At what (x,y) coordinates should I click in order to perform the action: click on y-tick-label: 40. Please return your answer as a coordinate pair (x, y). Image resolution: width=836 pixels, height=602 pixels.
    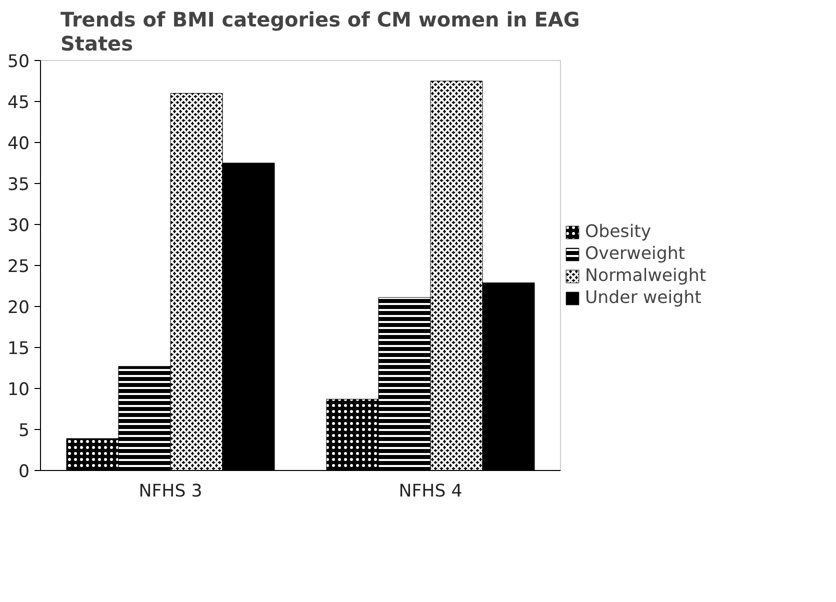
    Looking at the image, I should click on (18, 144).